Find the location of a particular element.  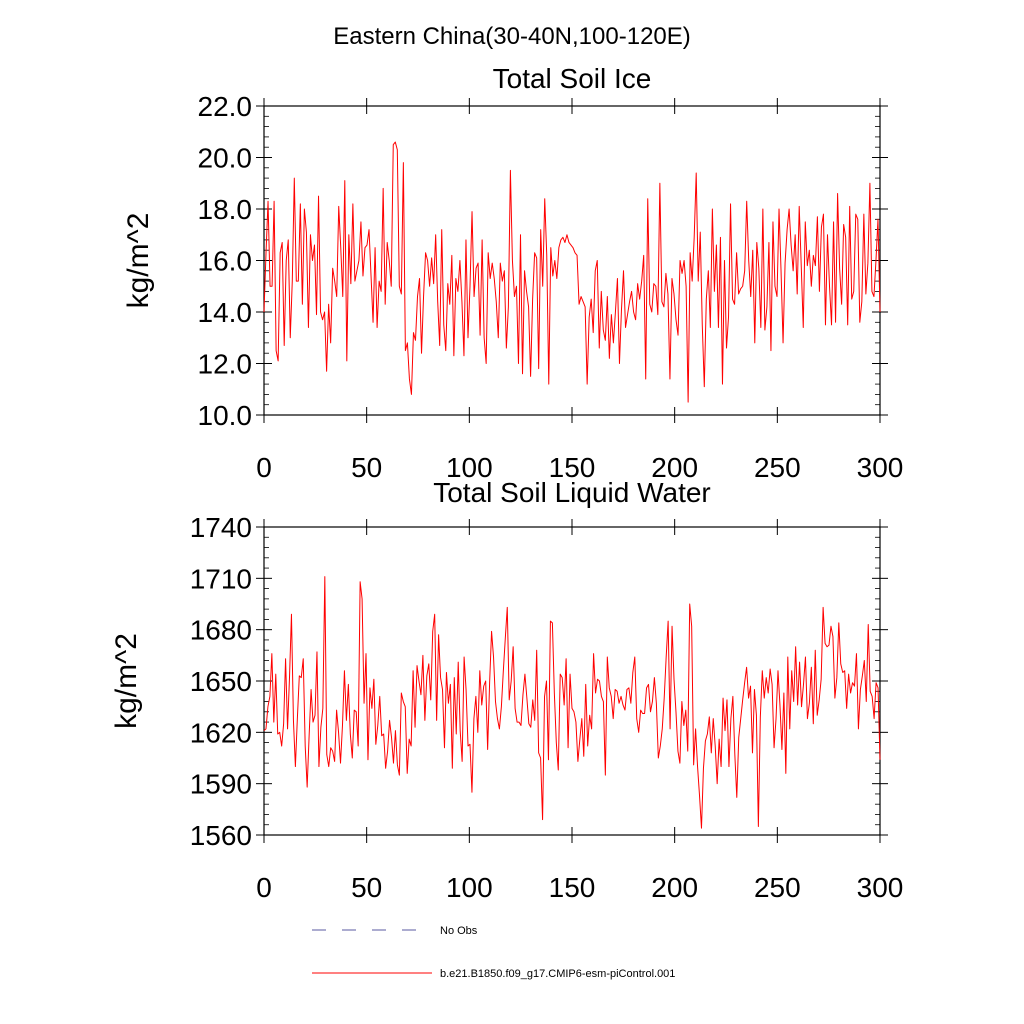

y-tick-label: 1650 is located at coordinates (221, 681).